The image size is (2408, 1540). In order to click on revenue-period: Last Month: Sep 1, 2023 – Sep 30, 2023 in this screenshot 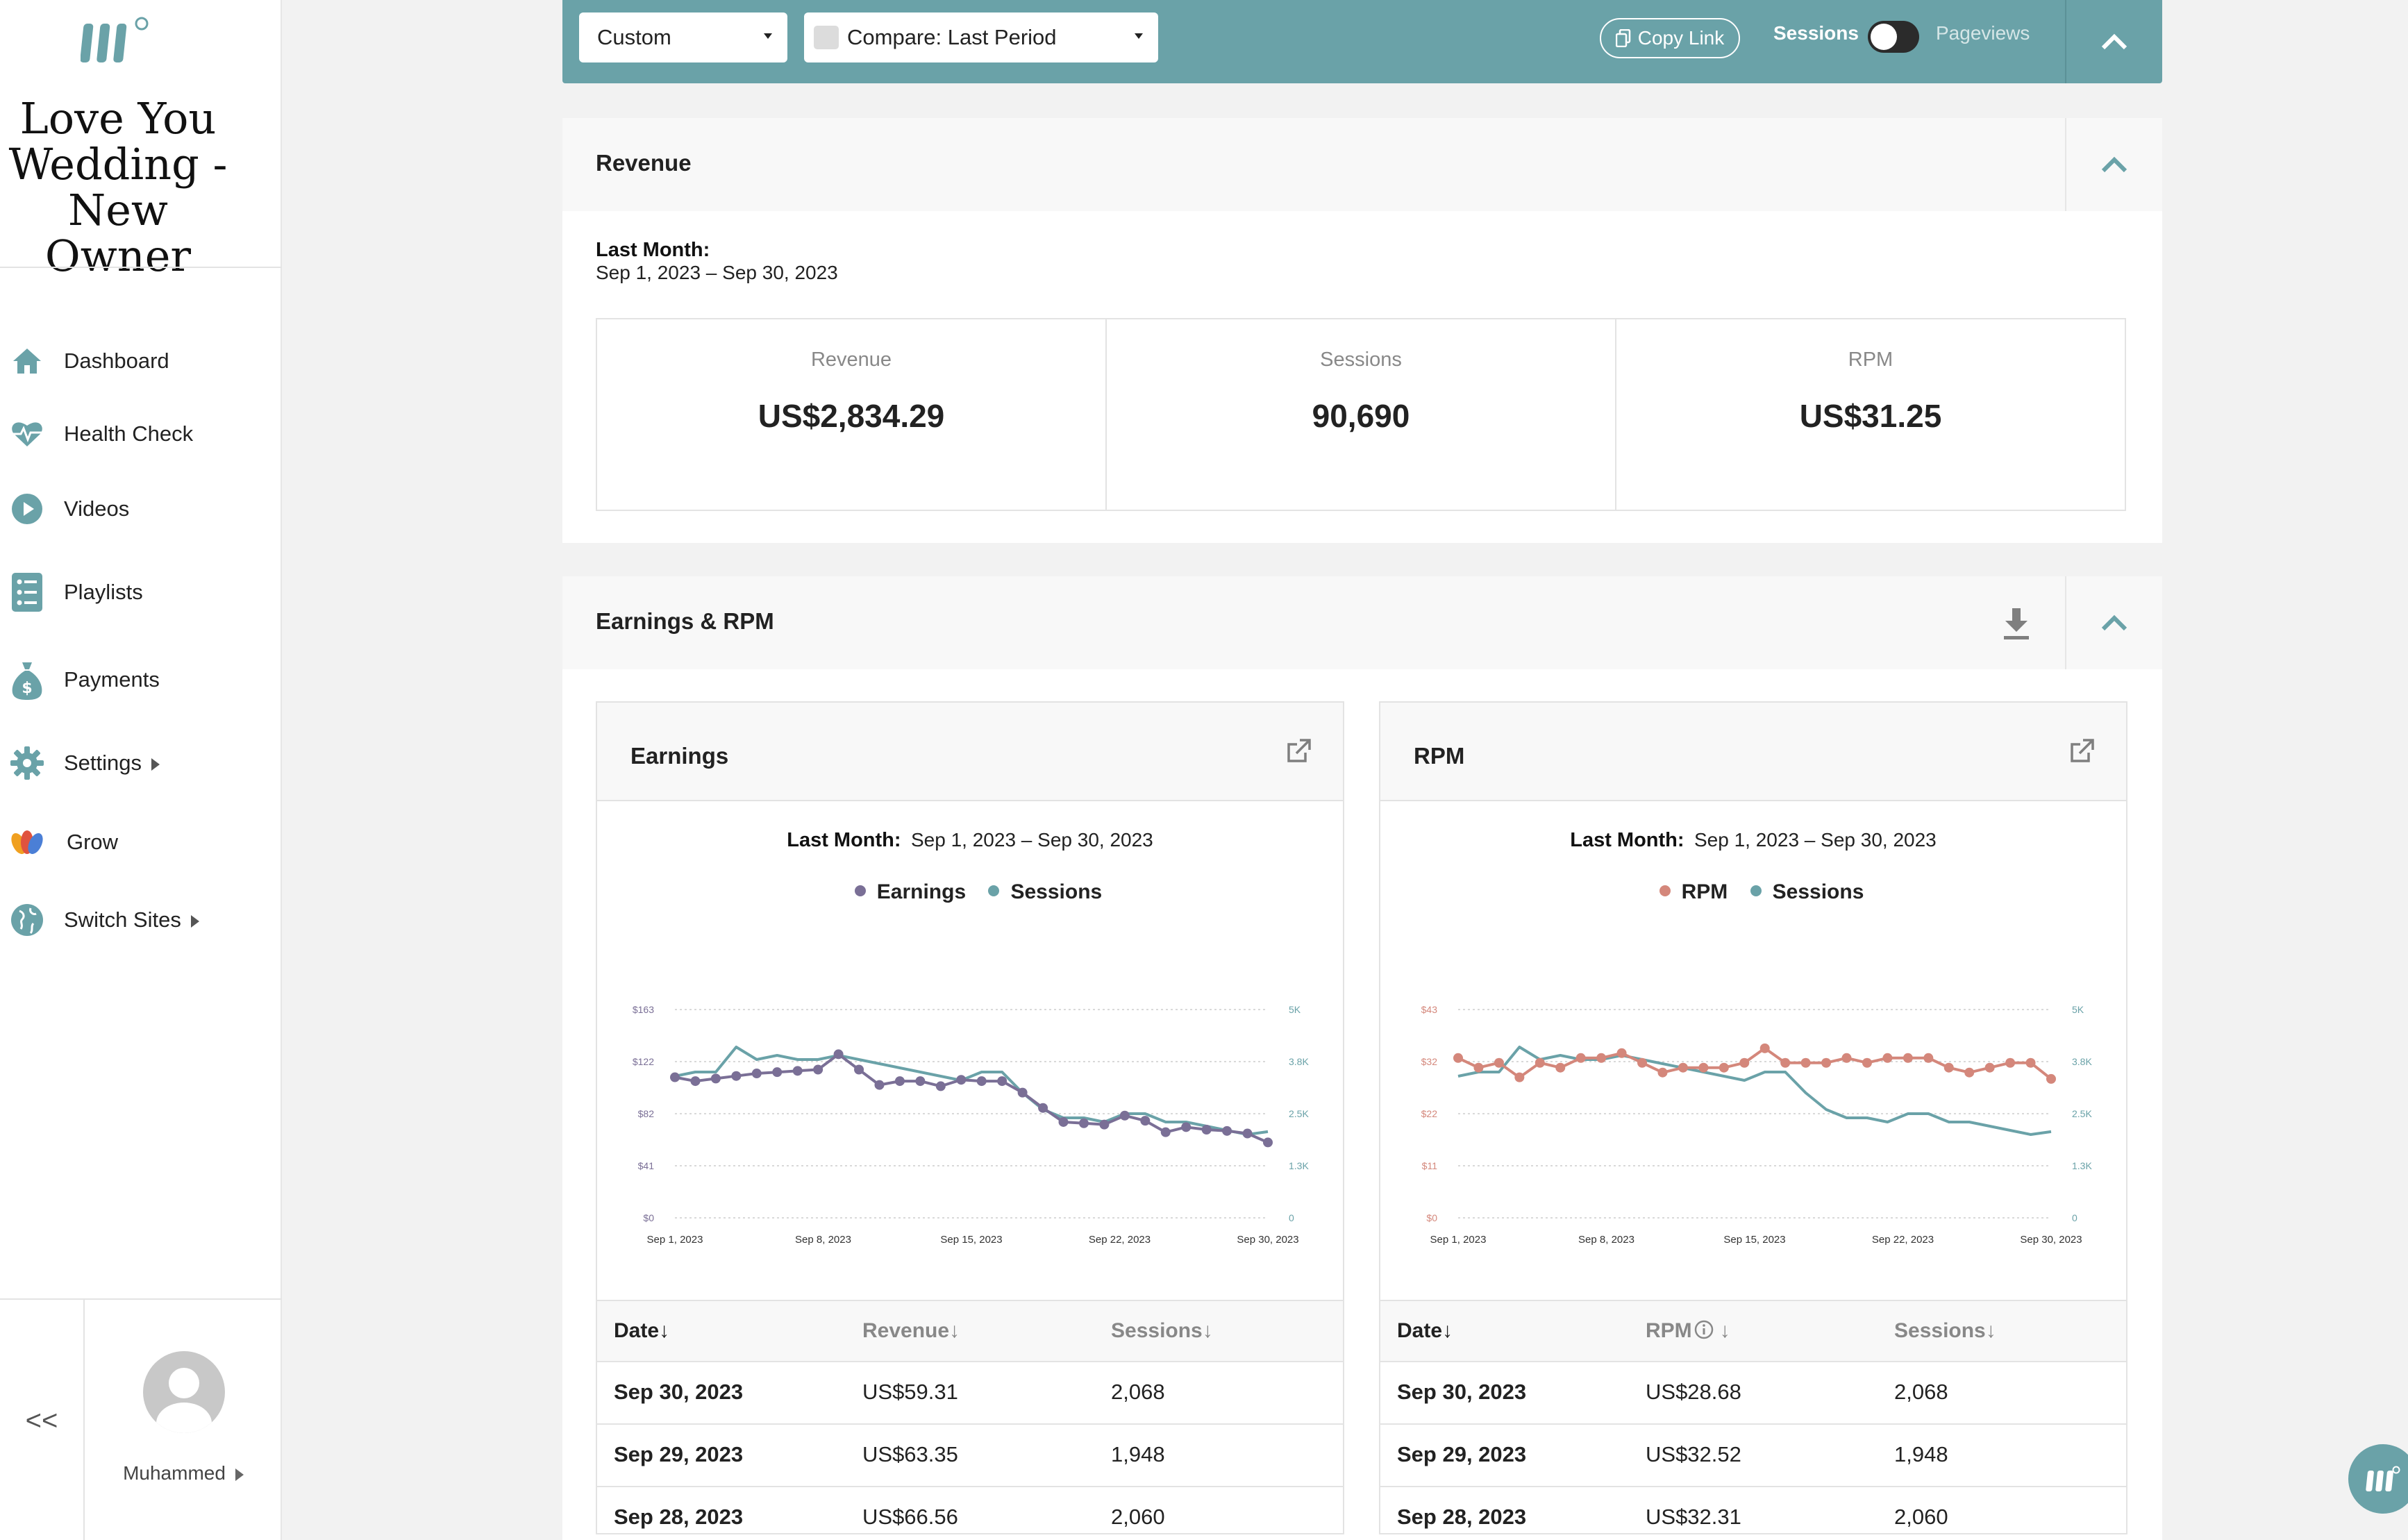, I will do `click(717, 262)`.